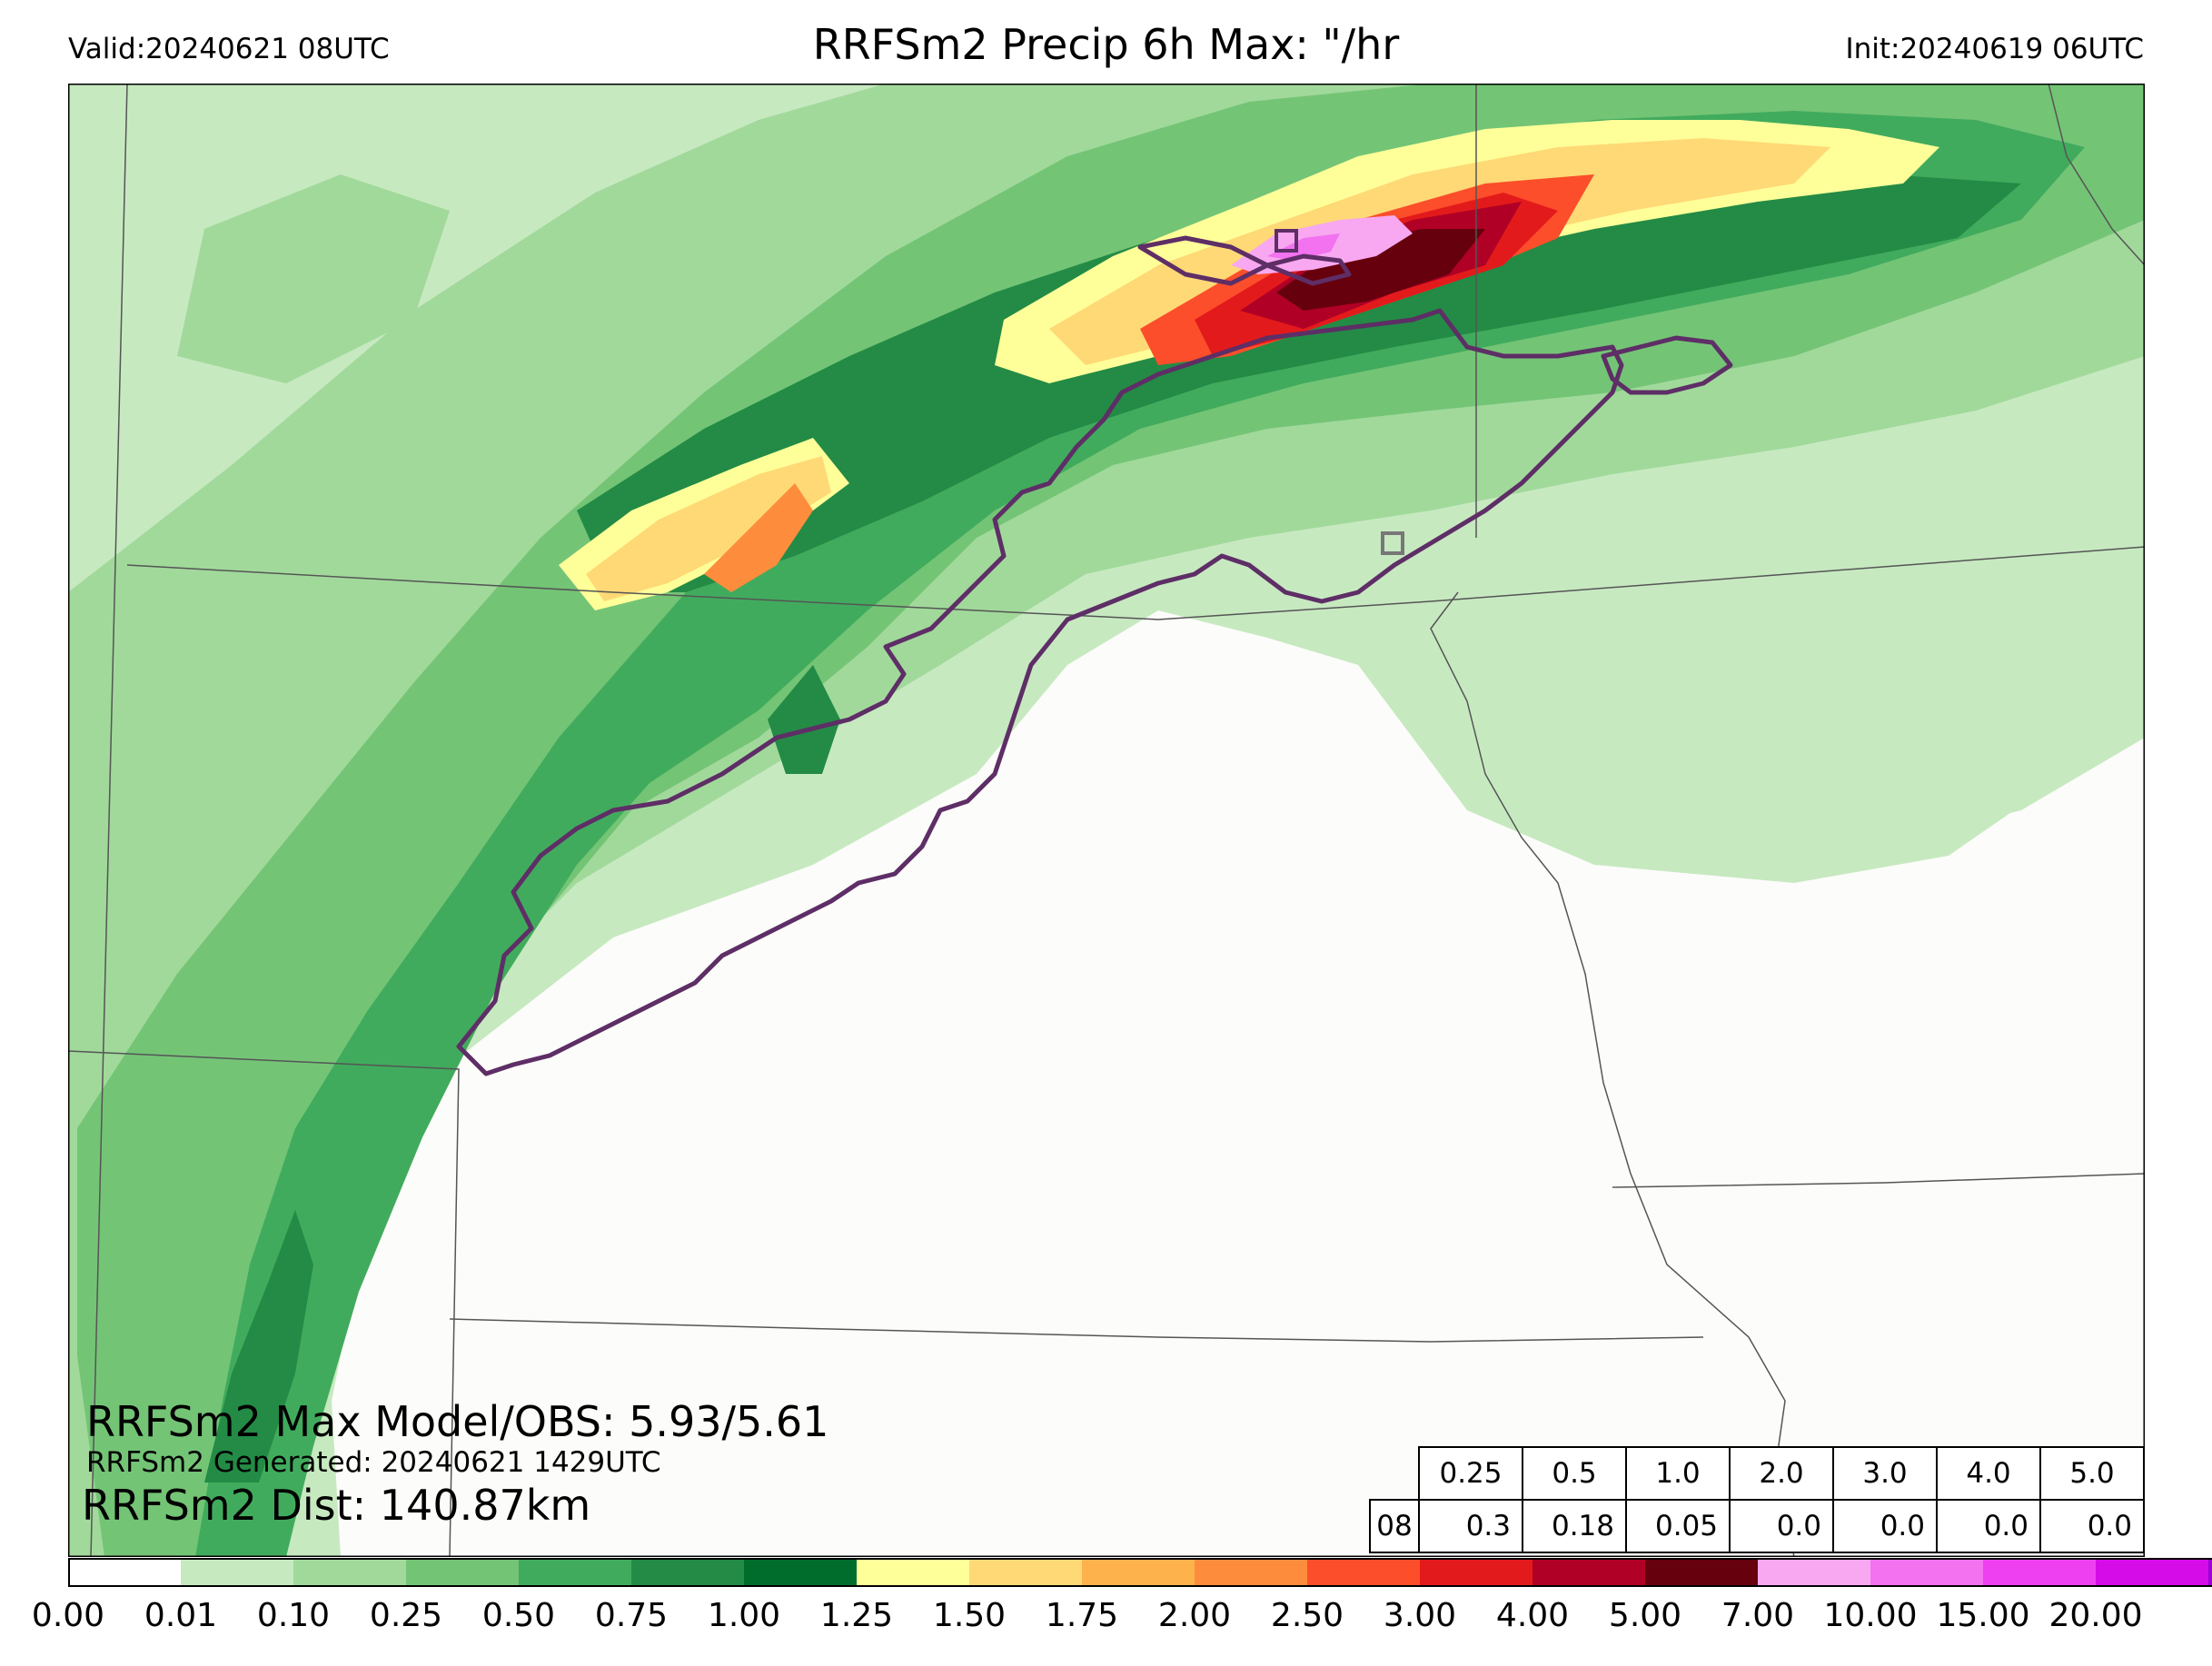 The width and height of the screenshot is (2212, 1666). Describe the element at coordinates (1678, 1473) in the screenshot. I see `threshold-header: 1.0` at that location.